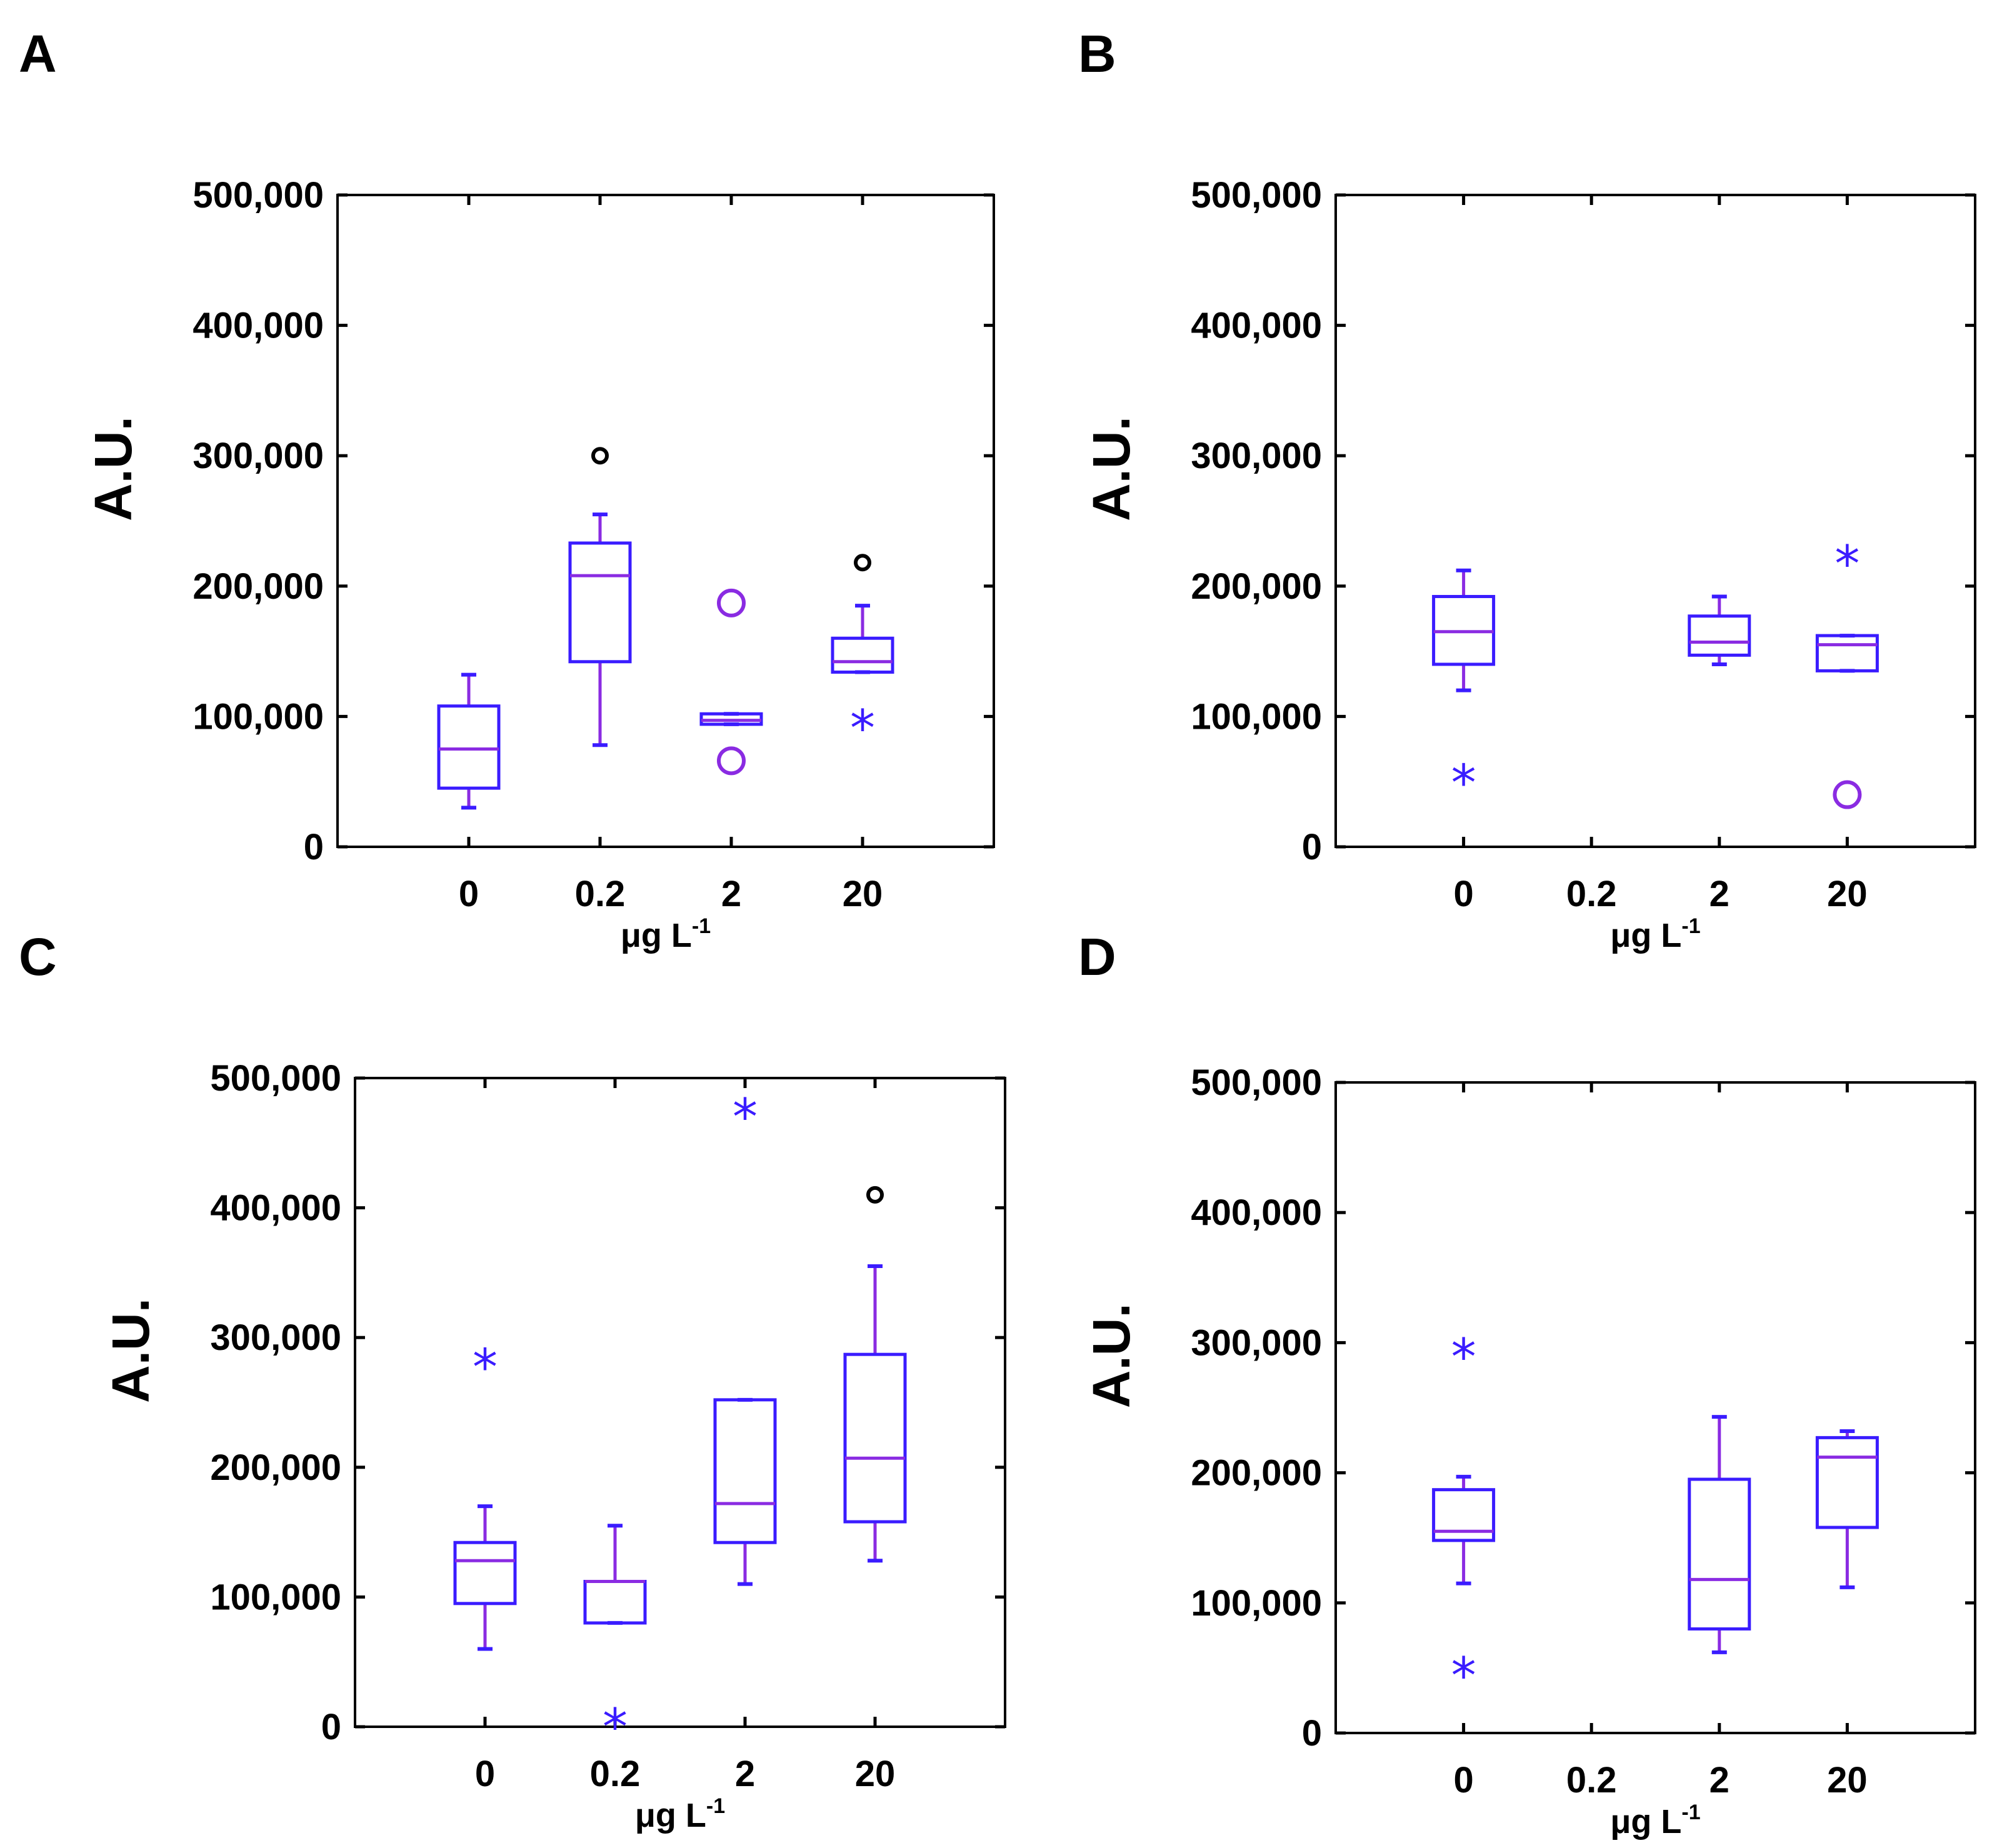 This screenshot has height=1848, width=2012. I want to click on box-0: **, so click(1464, 1516).